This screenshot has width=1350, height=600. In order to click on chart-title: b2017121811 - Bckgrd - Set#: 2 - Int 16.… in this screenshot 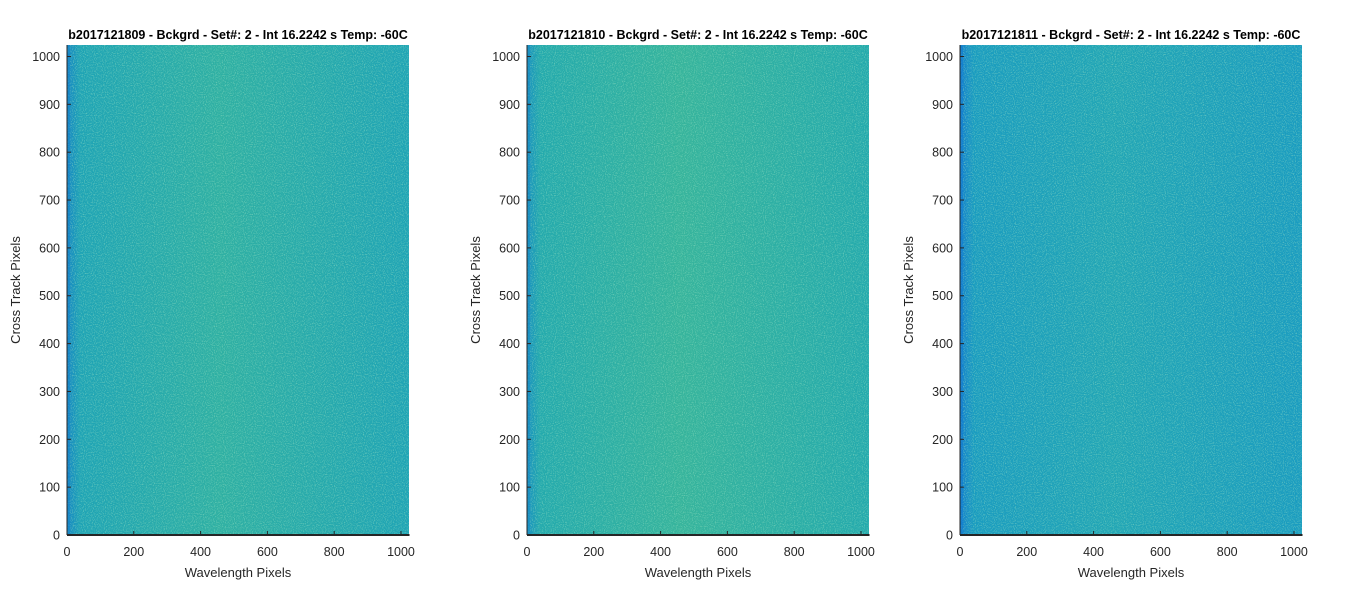, I will do `click(1131, 35)`.